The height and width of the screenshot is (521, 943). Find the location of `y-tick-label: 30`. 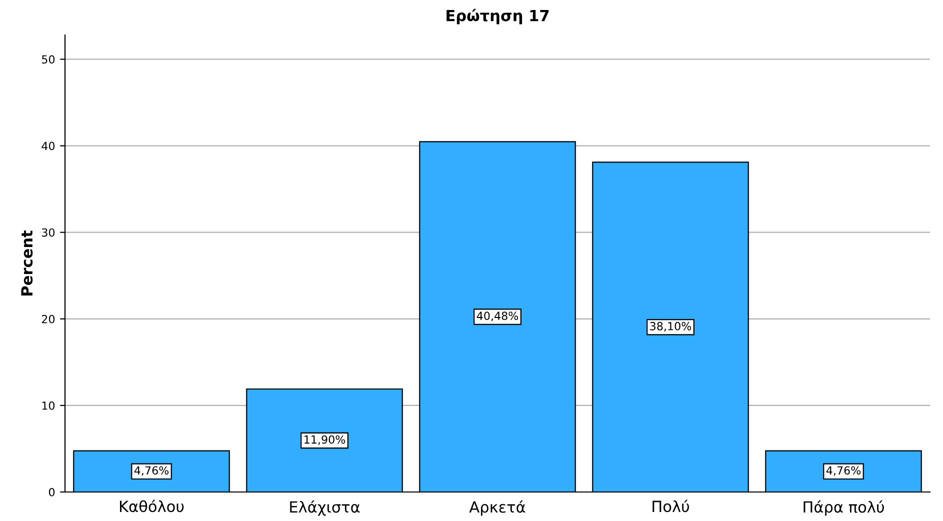

y-tick-label: 30 is located at coordinates (48, 232).